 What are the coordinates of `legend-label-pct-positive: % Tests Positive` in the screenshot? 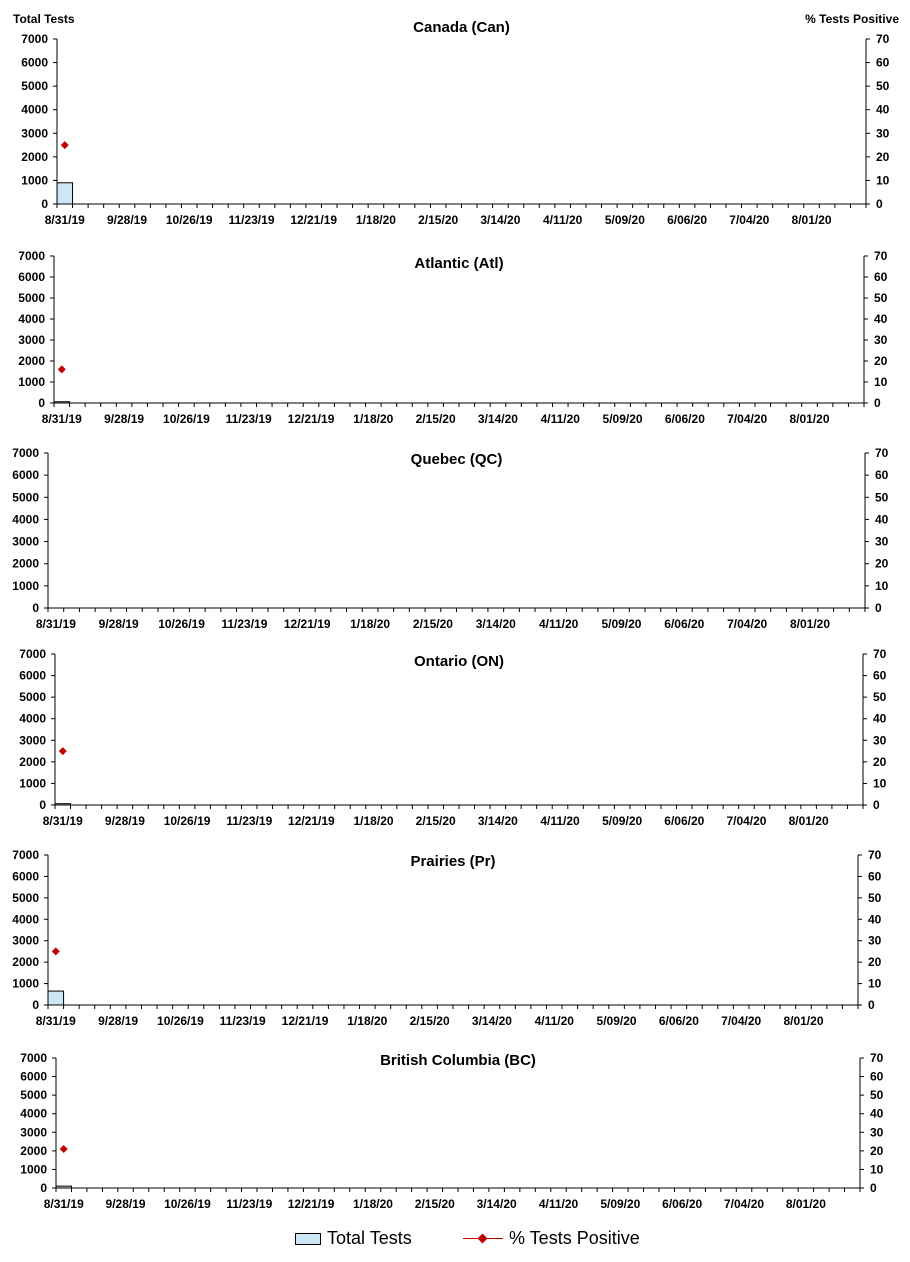 It's located at (574, 1238).